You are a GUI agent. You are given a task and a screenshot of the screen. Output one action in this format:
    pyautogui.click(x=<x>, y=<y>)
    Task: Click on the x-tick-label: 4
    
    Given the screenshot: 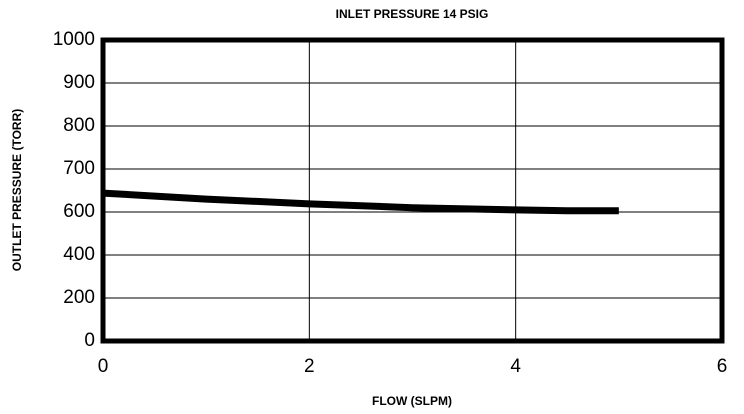 What is the action you would take?
    pyautogui.click(x=515, y=366)
    